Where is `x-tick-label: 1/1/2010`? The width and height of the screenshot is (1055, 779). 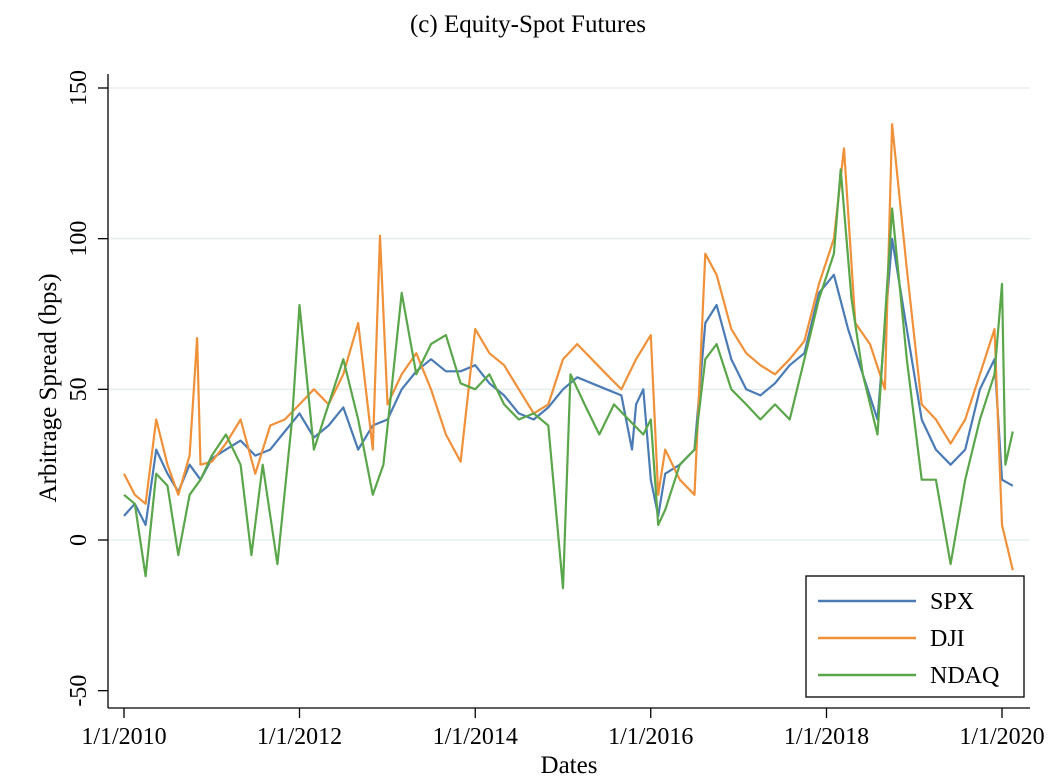
x-tick-label: 1/1/2010 is located at coordinates (123, 737).